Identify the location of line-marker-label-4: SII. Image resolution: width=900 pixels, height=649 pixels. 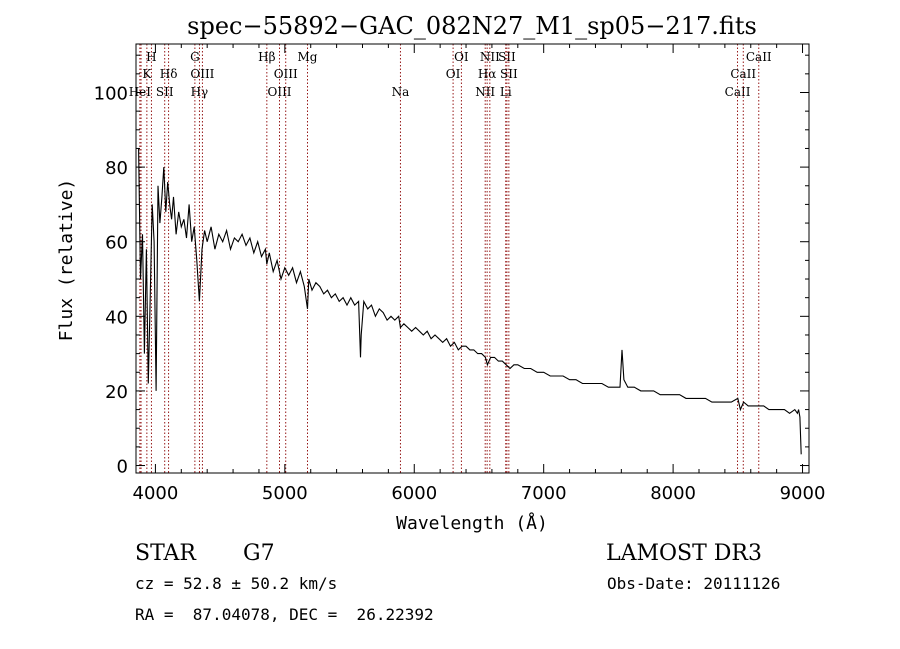
(165, 92).